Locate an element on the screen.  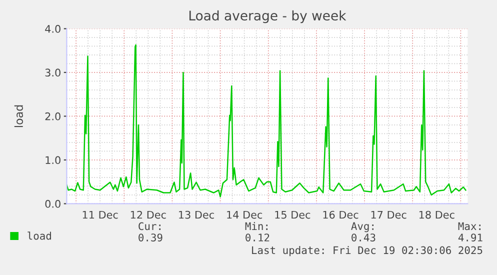
y-axis-title: load is located at coordinates (18, 116).